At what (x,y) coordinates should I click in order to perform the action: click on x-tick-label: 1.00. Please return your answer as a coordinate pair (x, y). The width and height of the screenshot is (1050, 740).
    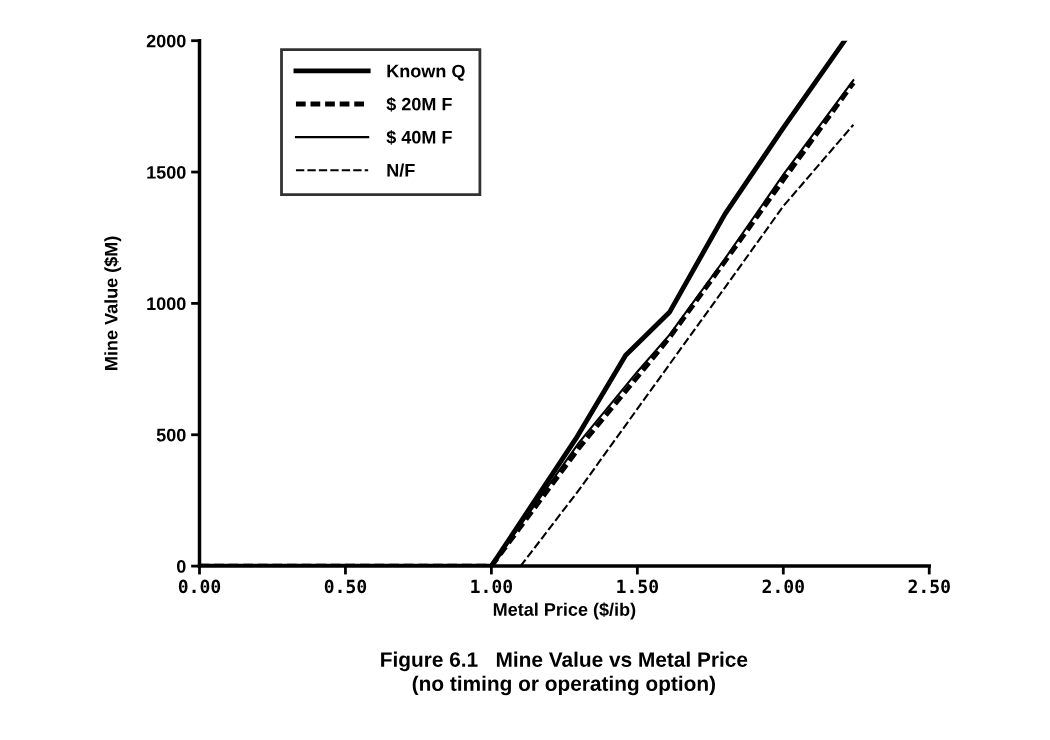
    Looking at the image, I should click on (492, 586).